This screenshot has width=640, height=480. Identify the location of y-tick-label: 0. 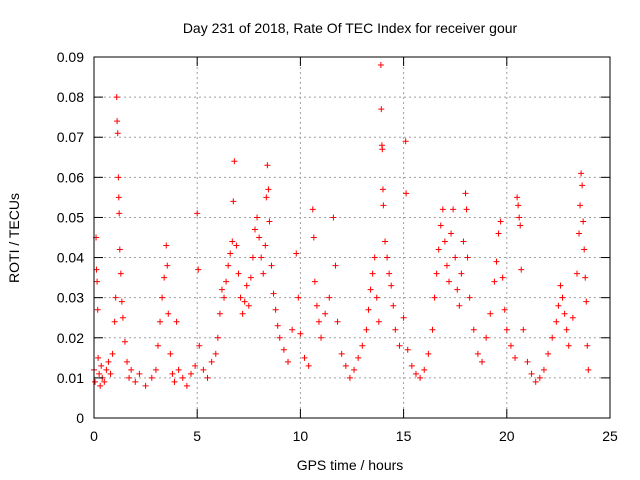
(80, 418).